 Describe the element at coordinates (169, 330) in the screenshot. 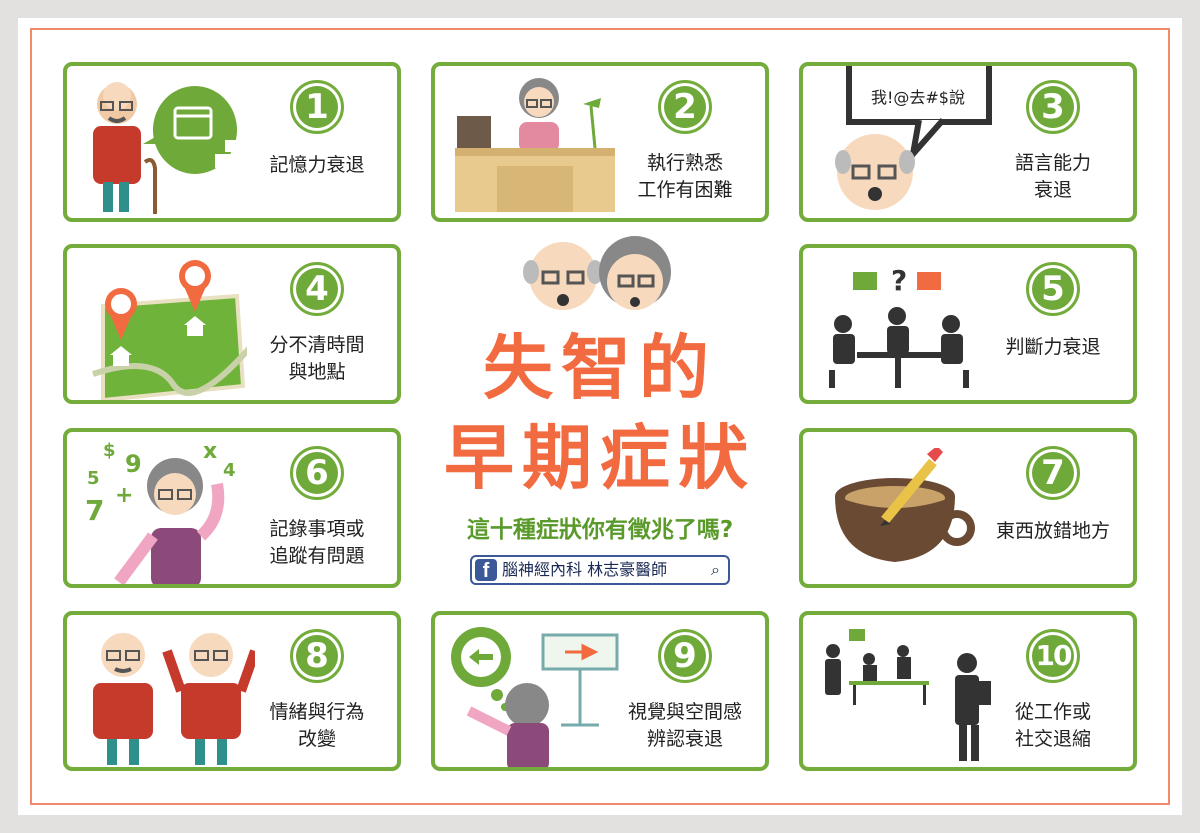

I see `map-pin-icon` at that location.